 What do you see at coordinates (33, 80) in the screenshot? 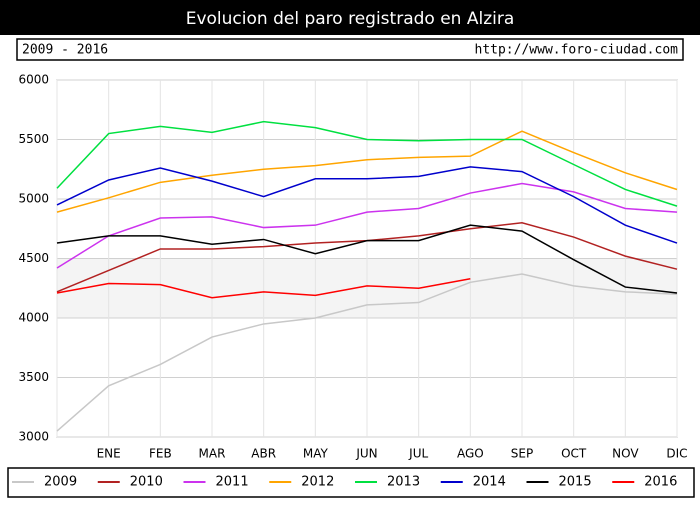
I see `y-tick-label: 6000` at bounding box center [33, 80].